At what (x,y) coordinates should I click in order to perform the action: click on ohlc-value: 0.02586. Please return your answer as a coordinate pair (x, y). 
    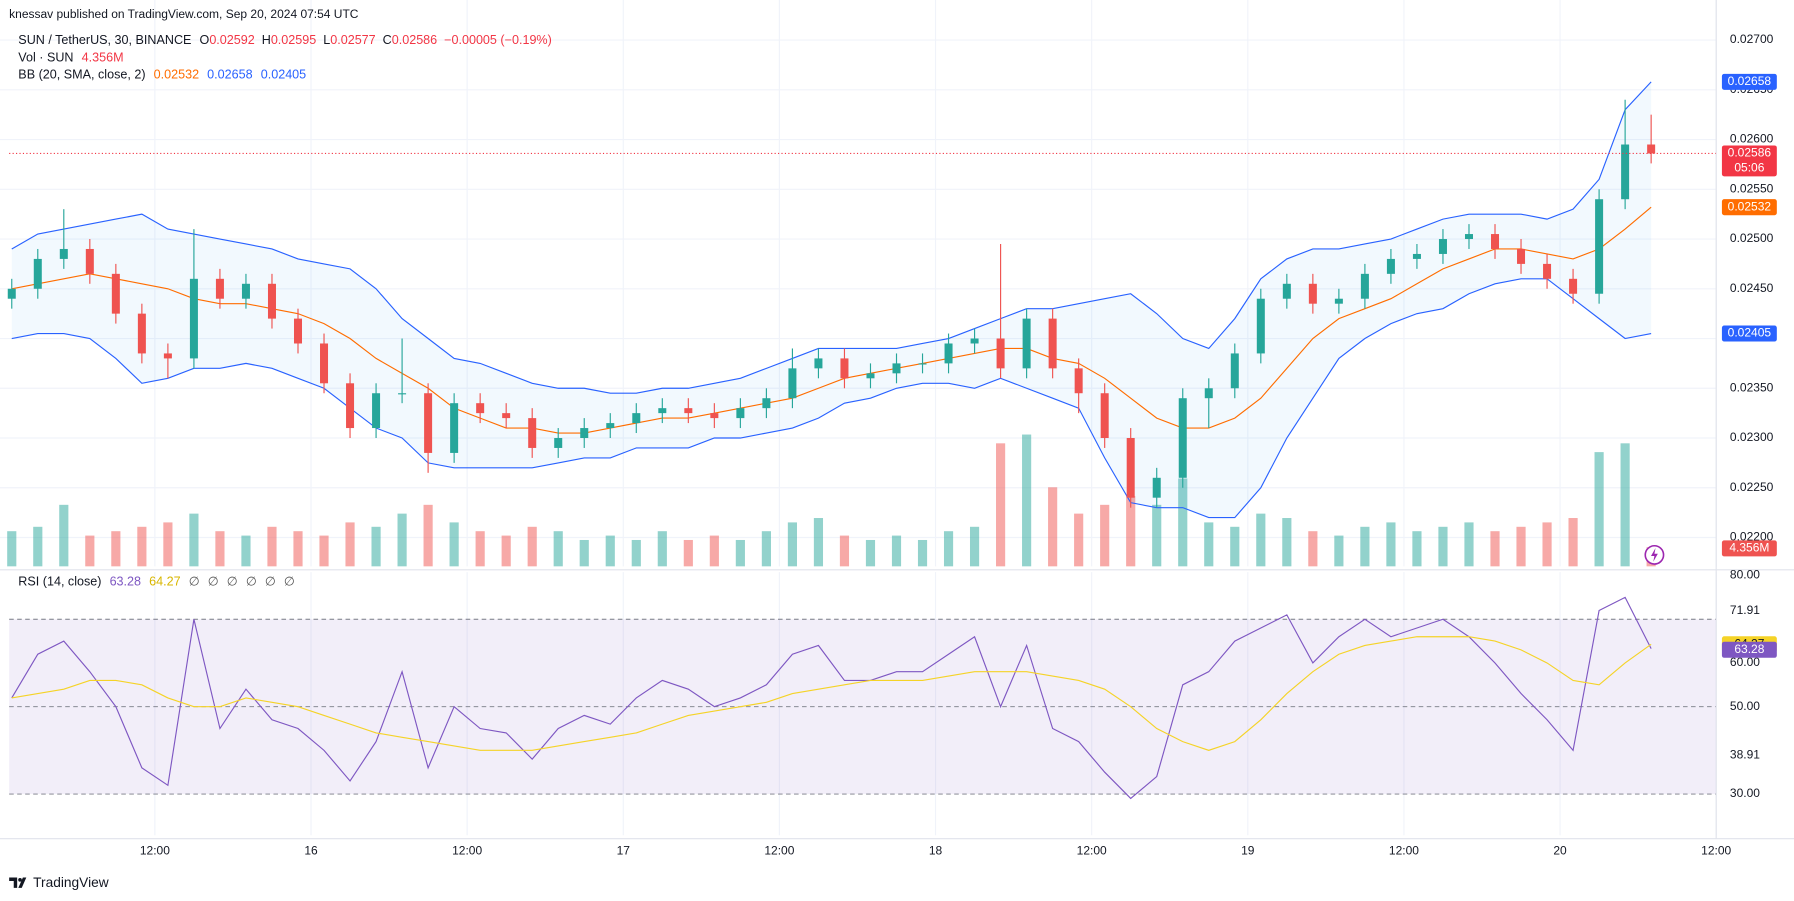
    Looking at the image, I should click on (414, 41).